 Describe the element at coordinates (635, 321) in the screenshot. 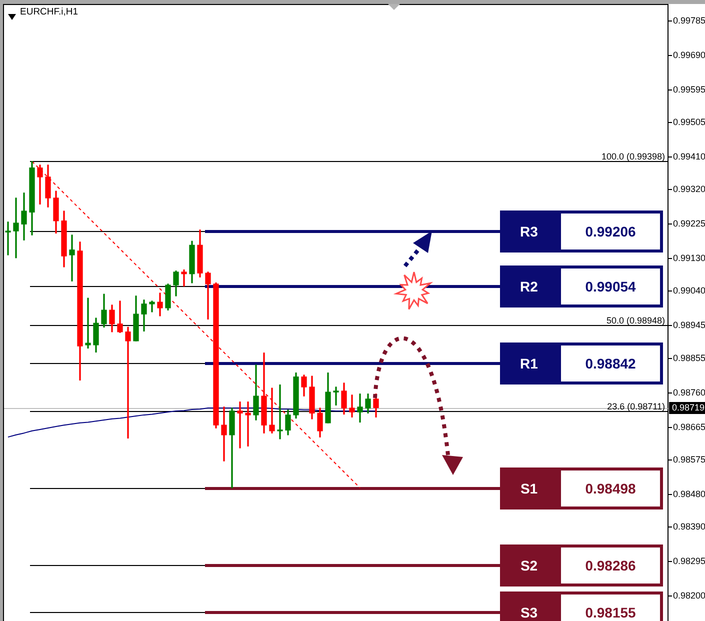

I see `ref-line-label: 50.0 (0.98948)` at that location.